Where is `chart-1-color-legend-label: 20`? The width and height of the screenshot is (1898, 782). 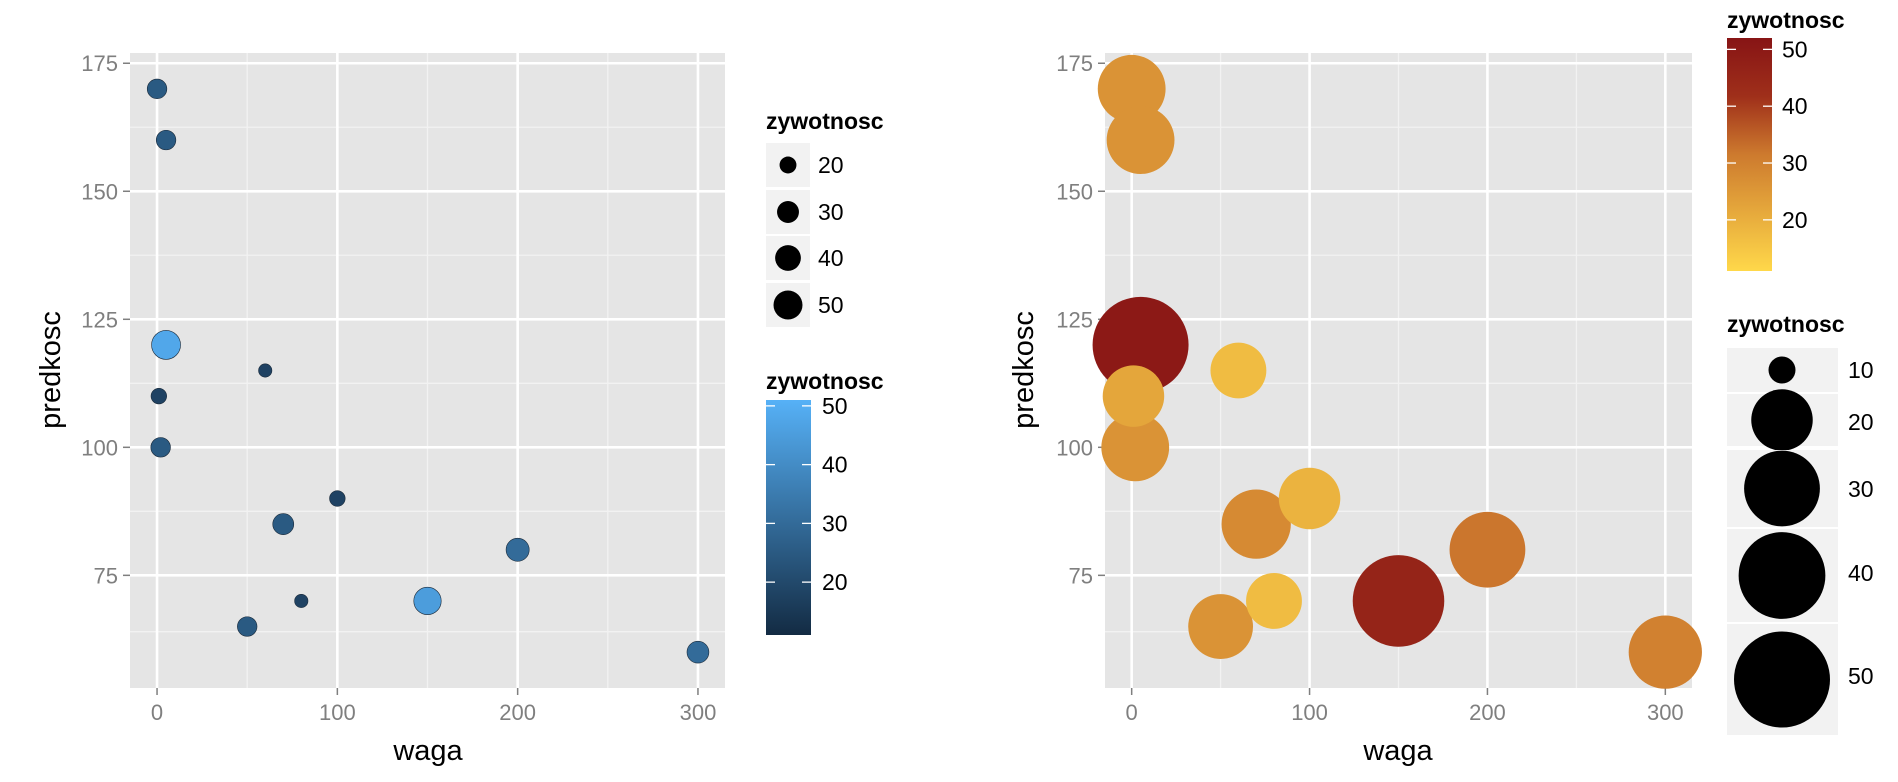
chart-1-color-legend-label: 20 is located at coordinates (835, 582).